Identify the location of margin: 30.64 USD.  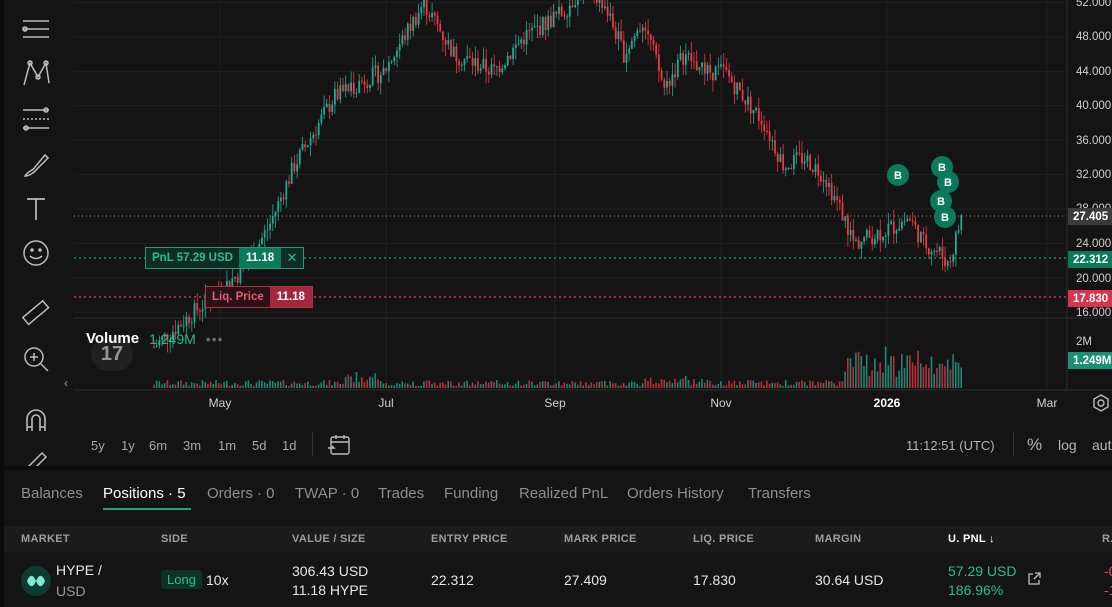
(849, 580).